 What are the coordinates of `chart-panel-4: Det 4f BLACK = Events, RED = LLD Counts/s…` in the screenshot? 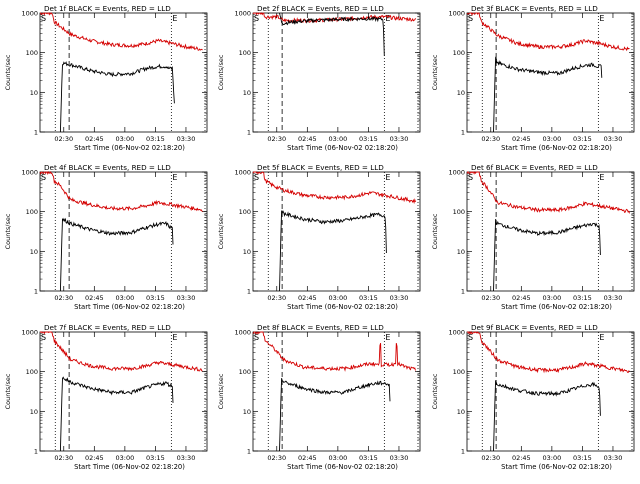 It's located at (106, 237).